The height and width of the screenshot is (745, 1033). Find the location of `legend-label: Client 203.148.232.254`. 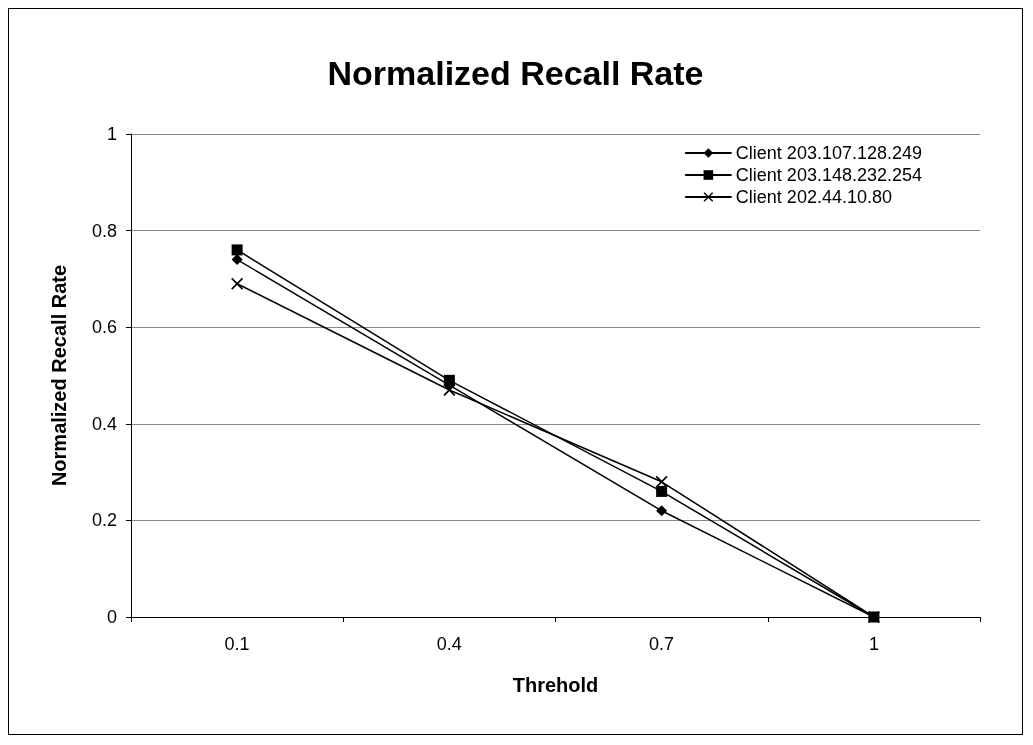

legend-label: Client 203.148.232.254 is located at coordinates (828, 175).